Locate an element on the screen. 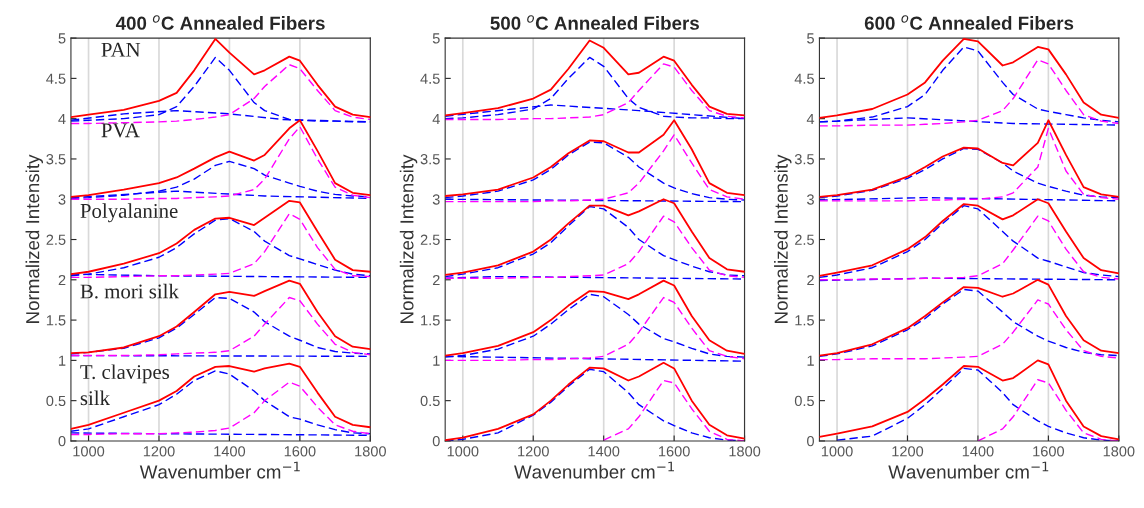 Image resolution: width=1144 pixels, height=508 pixels. chart-title: 400 $^{o}$C Annealed Fibers is located at coordinates (220, 22).